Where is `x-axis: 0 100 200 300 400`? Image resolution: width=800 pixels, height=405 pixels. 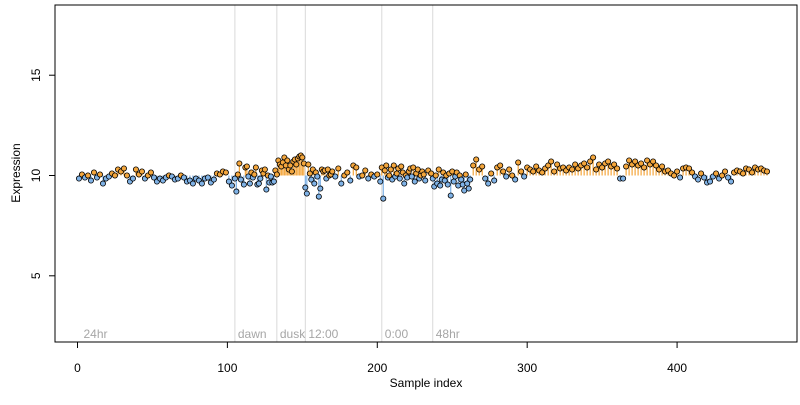
x-axis: 0 100 200 300 400 is located at coordinates (380, 358).